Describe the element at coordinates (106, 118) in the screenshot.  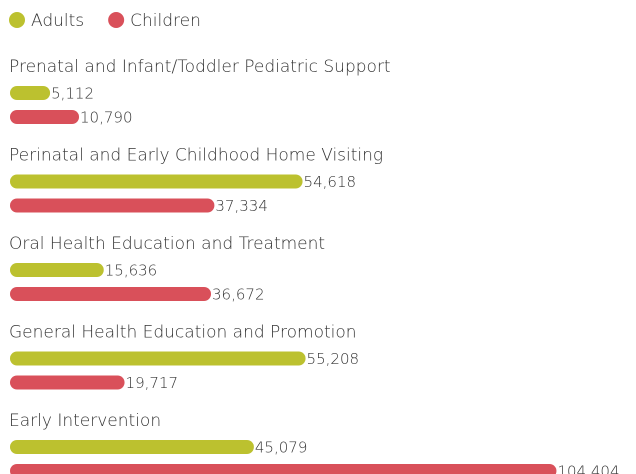
I see `value-label: 10,790` at that location.